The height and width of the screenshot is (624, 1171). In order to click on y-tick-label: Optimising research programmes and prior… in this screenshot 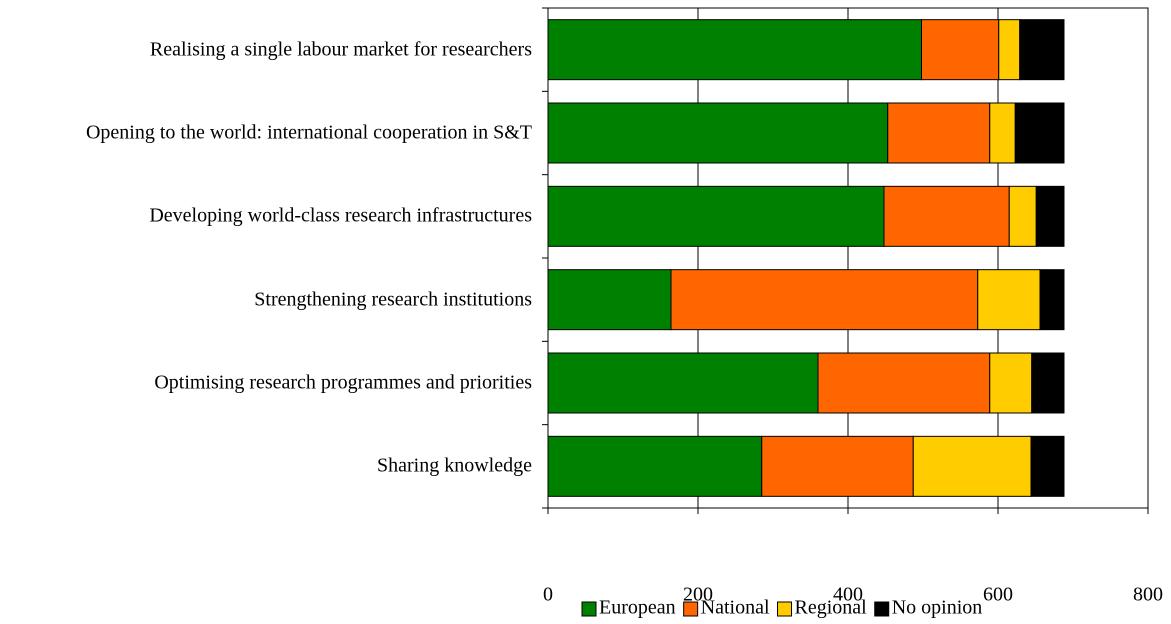, I will do `click(343, 382)`.